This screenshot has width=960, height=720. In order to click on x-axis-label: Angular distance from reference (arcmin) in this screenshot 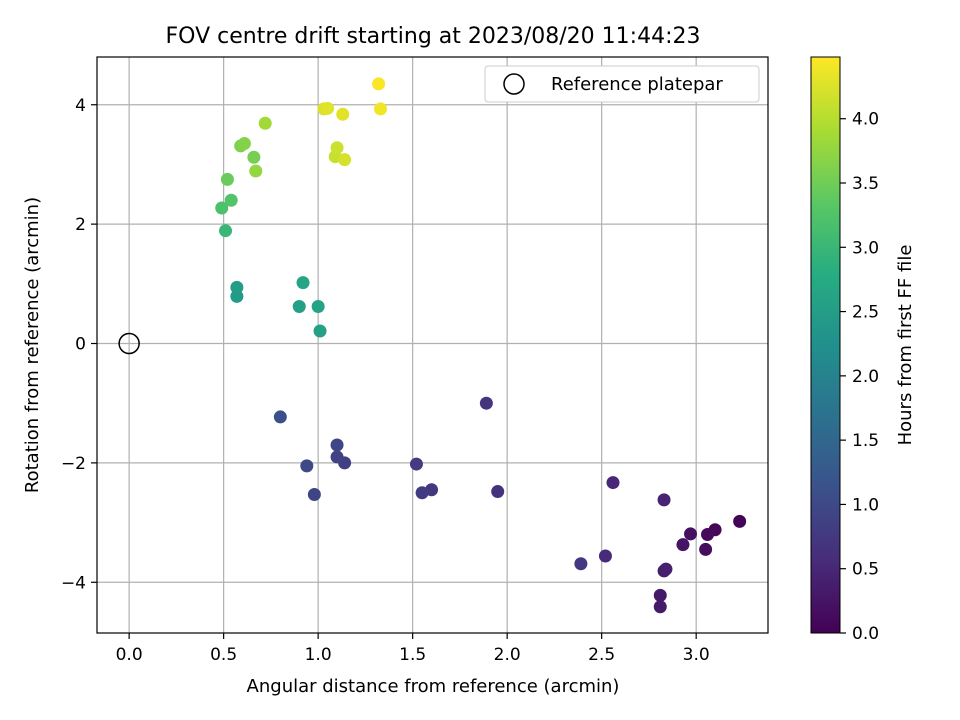, I will do `click(433, 686)`.